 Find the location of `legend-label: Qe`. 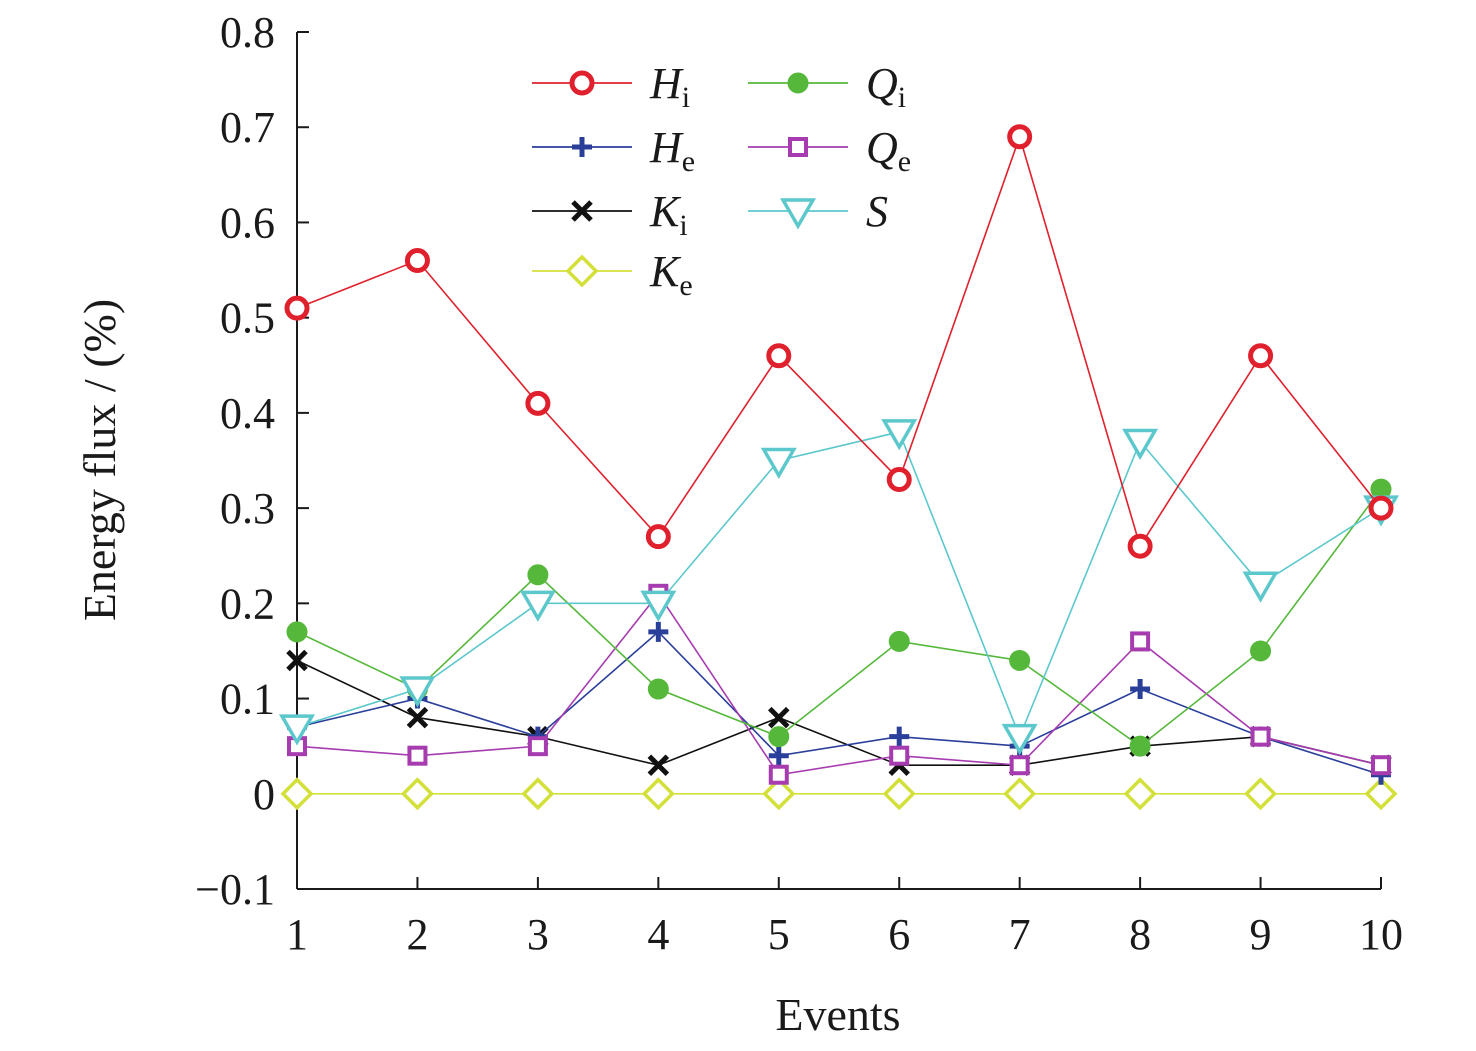

legend-label: Qe is located at coordinates (888, 150).